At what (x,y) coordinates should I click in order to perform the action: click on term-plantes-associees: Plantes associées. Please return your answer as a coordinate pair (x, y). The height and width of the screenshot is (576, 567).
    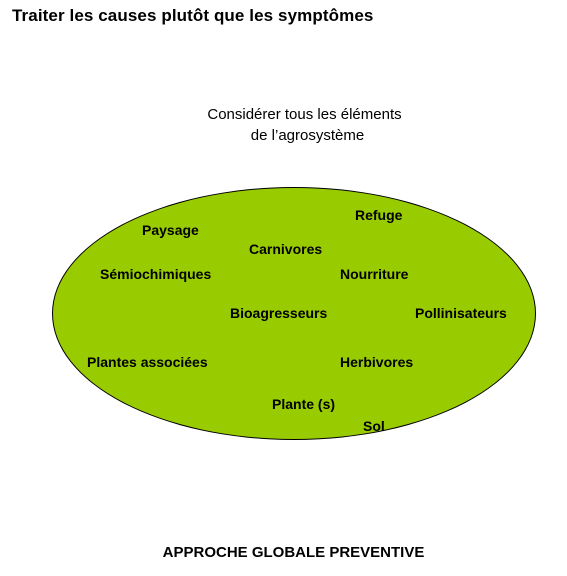
    Looking at the image, I should click on (147, 362).